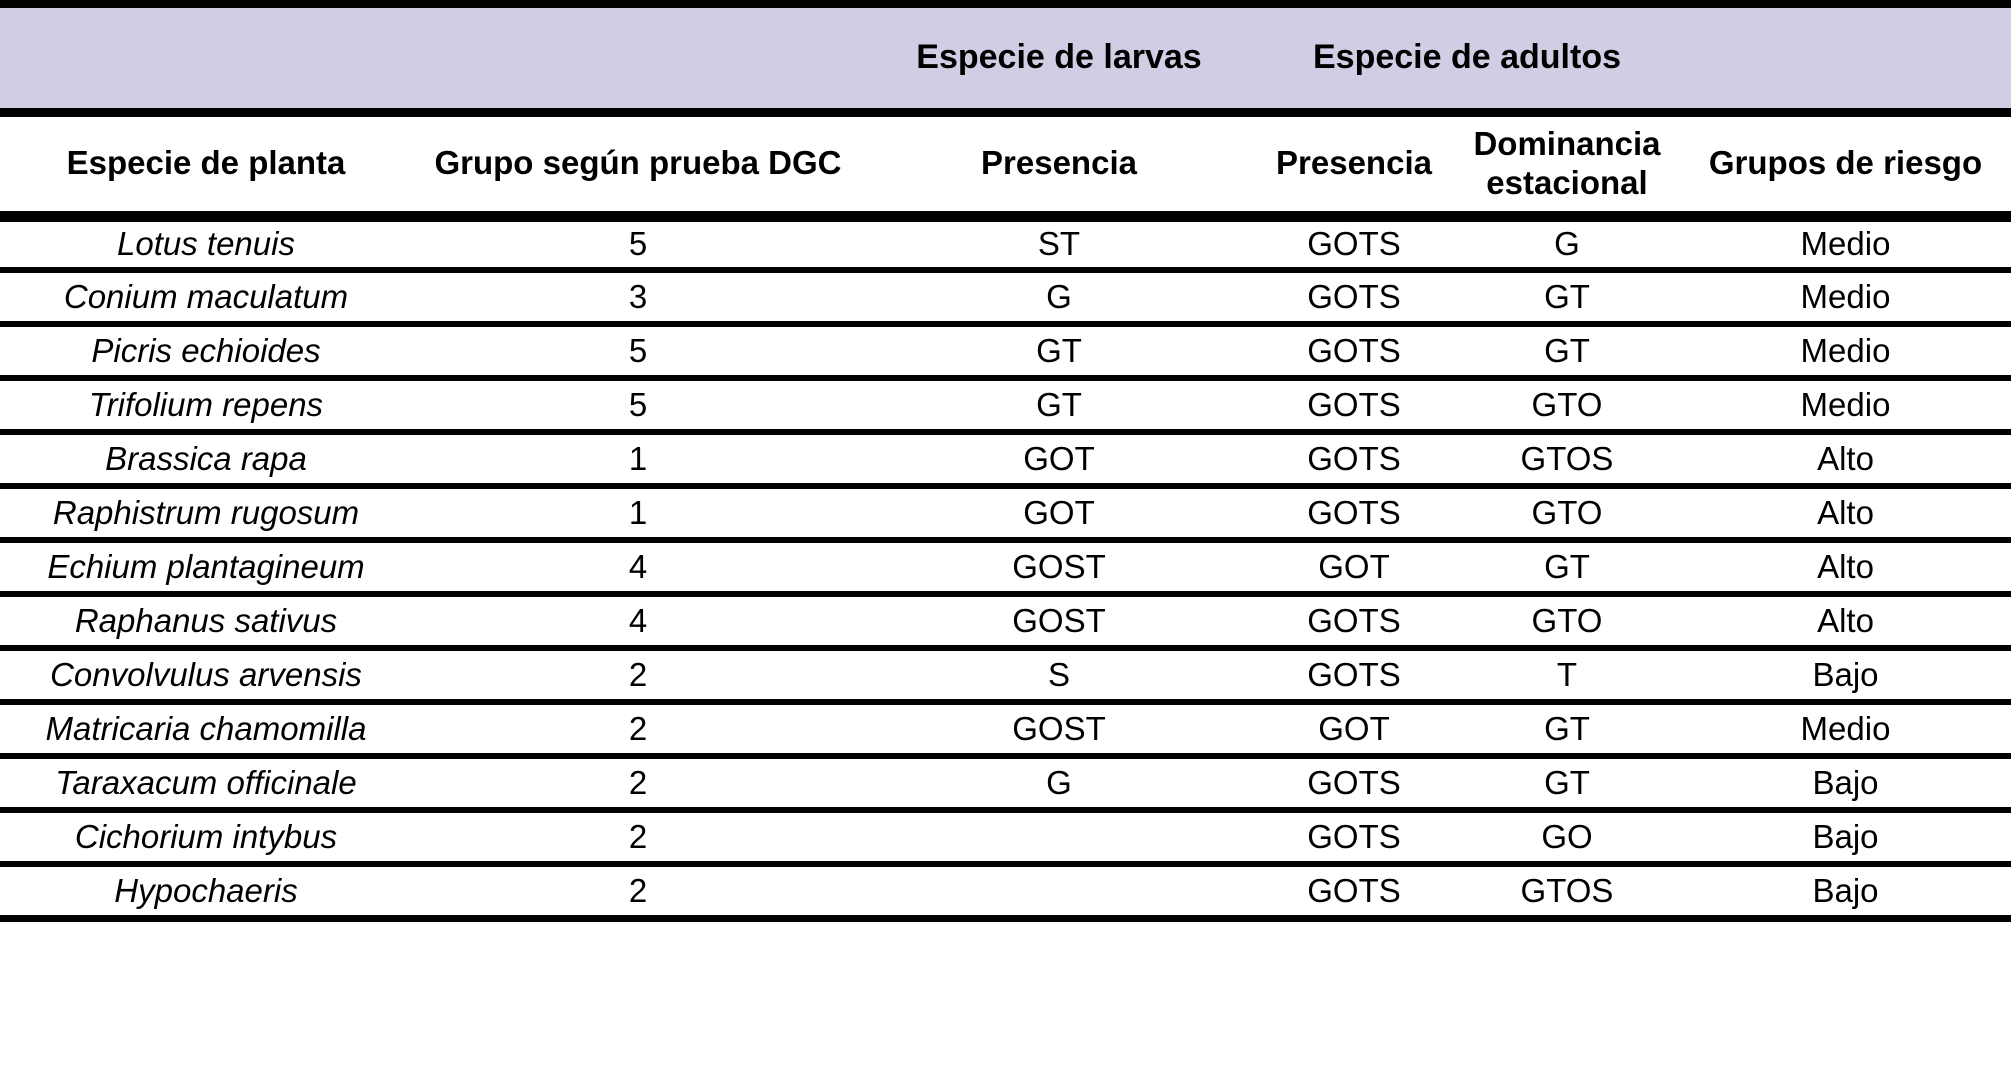 This screenshot has width=2011, height=1065. I want to click on table-row: Taraxacum officinale 2 G GOTS GT Bajo, so click(1005, 784).